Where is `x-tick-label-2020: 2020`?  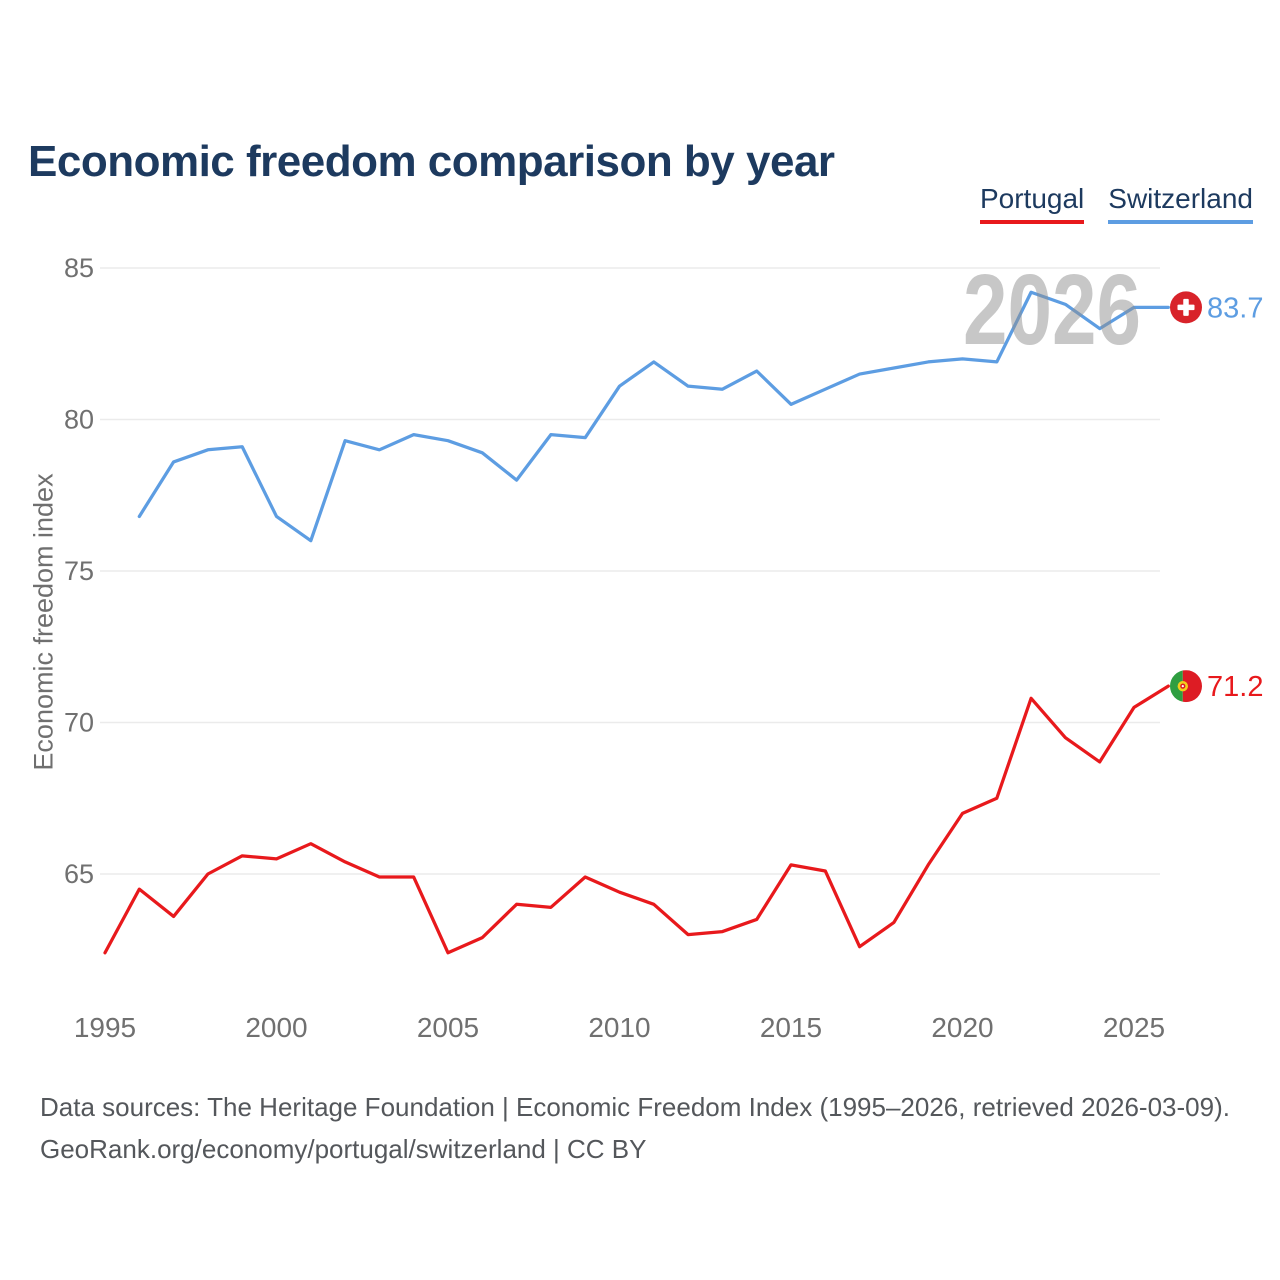 x-tick-label-2020: 2020 is located at coordinates (962, 1027).